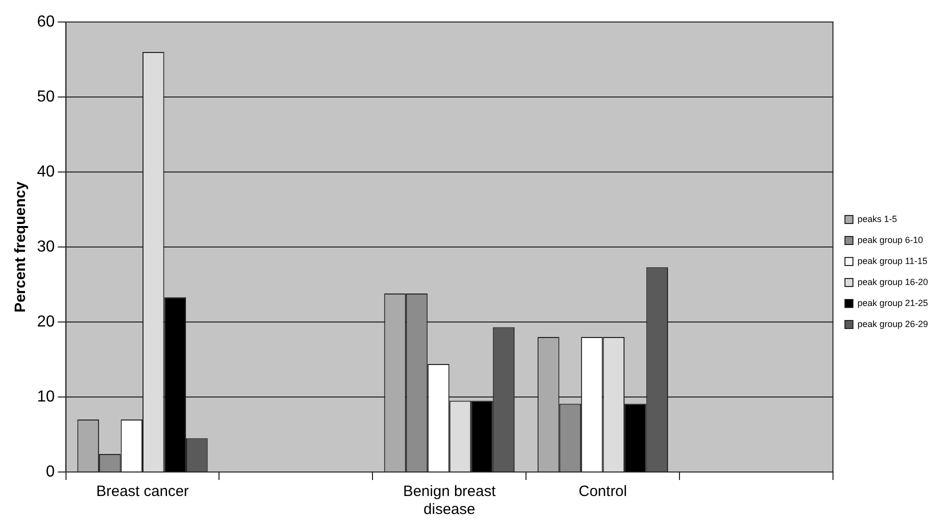  What do you see at coordinates (46, 247) in the screenshot?
I see `y-tick-label: 30` at bounding box center [46, 247].